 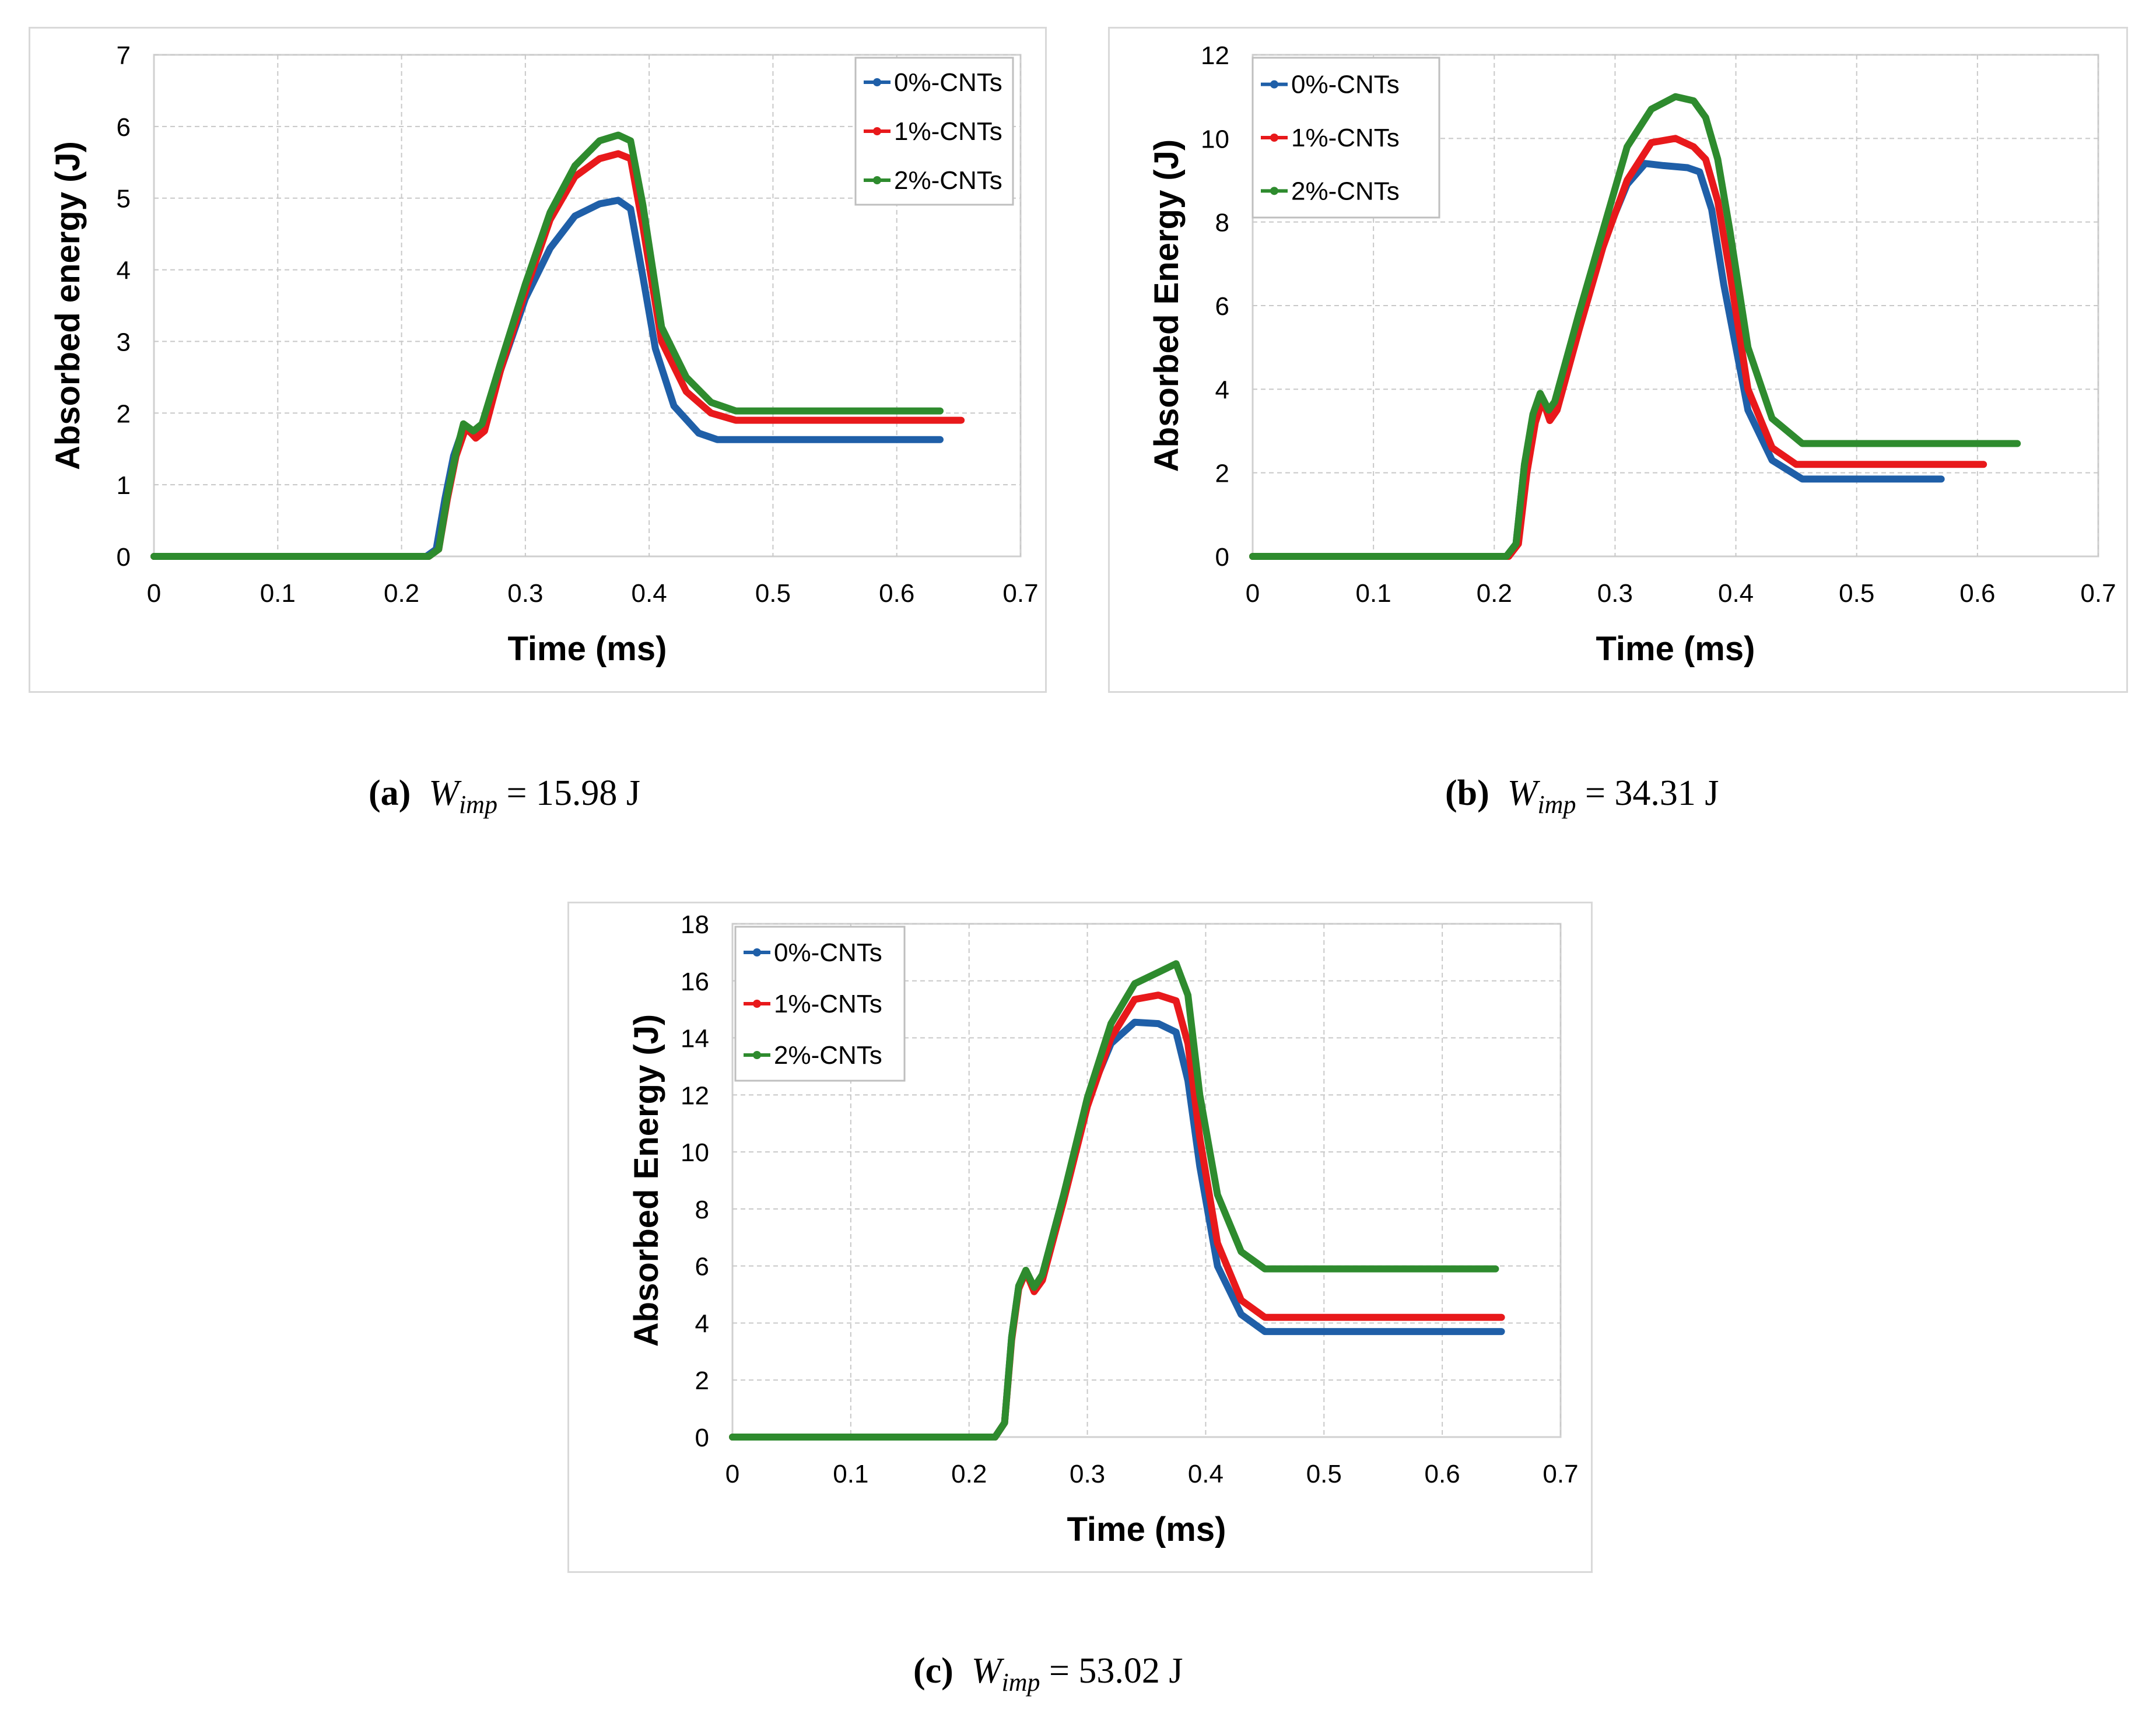 What do you see at coordinates (1116, 1671) in the screenshot?
I see `caption-c-value: = 53.02 J` at bounding box center [1116, 1671].